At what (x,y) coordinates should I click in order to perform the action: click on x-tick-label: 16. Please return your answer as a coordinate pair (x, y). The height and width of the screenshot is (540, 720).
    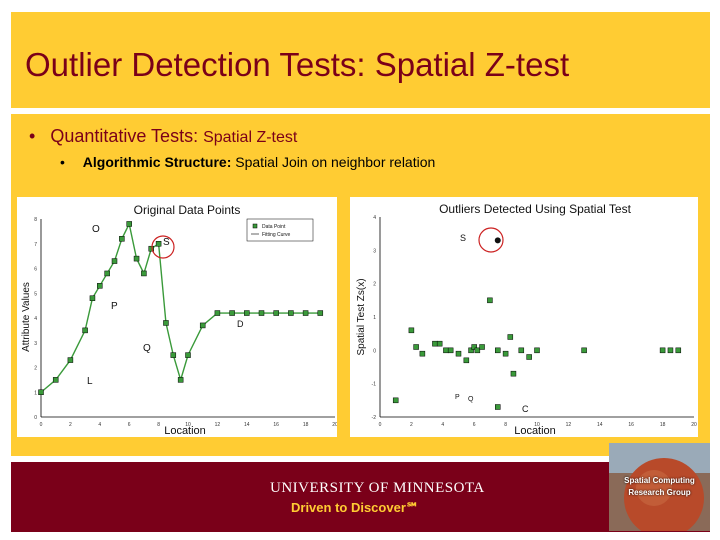
    Looking at the image, I should click on (276, 425).